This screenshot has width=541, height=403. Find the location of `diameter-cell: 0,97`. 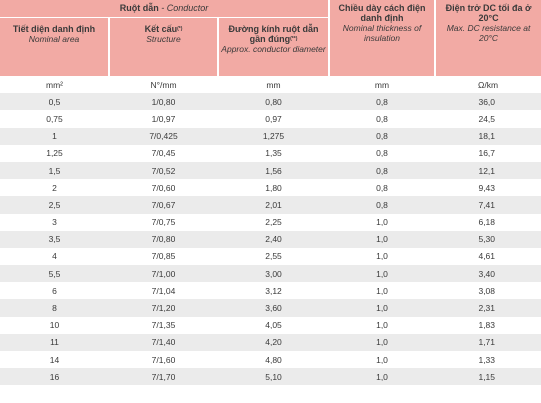

diameter-cell: 0,97 is located at coordinates (274, 119).